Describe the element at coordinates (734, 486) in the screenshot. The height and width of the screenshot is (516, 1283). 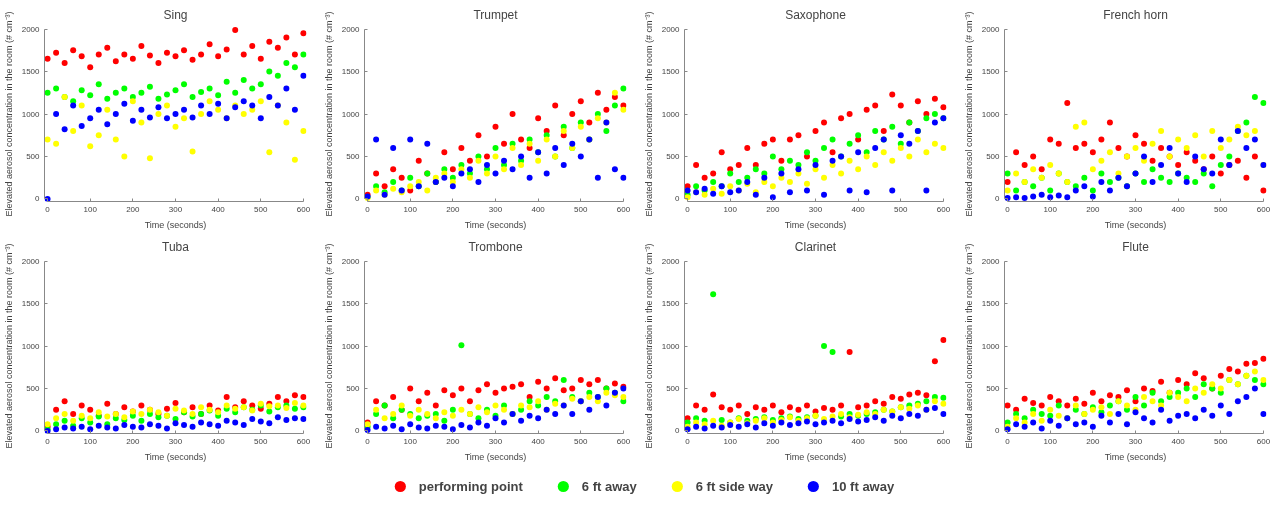
I see `legend-label: 6 ft side way` at that location.